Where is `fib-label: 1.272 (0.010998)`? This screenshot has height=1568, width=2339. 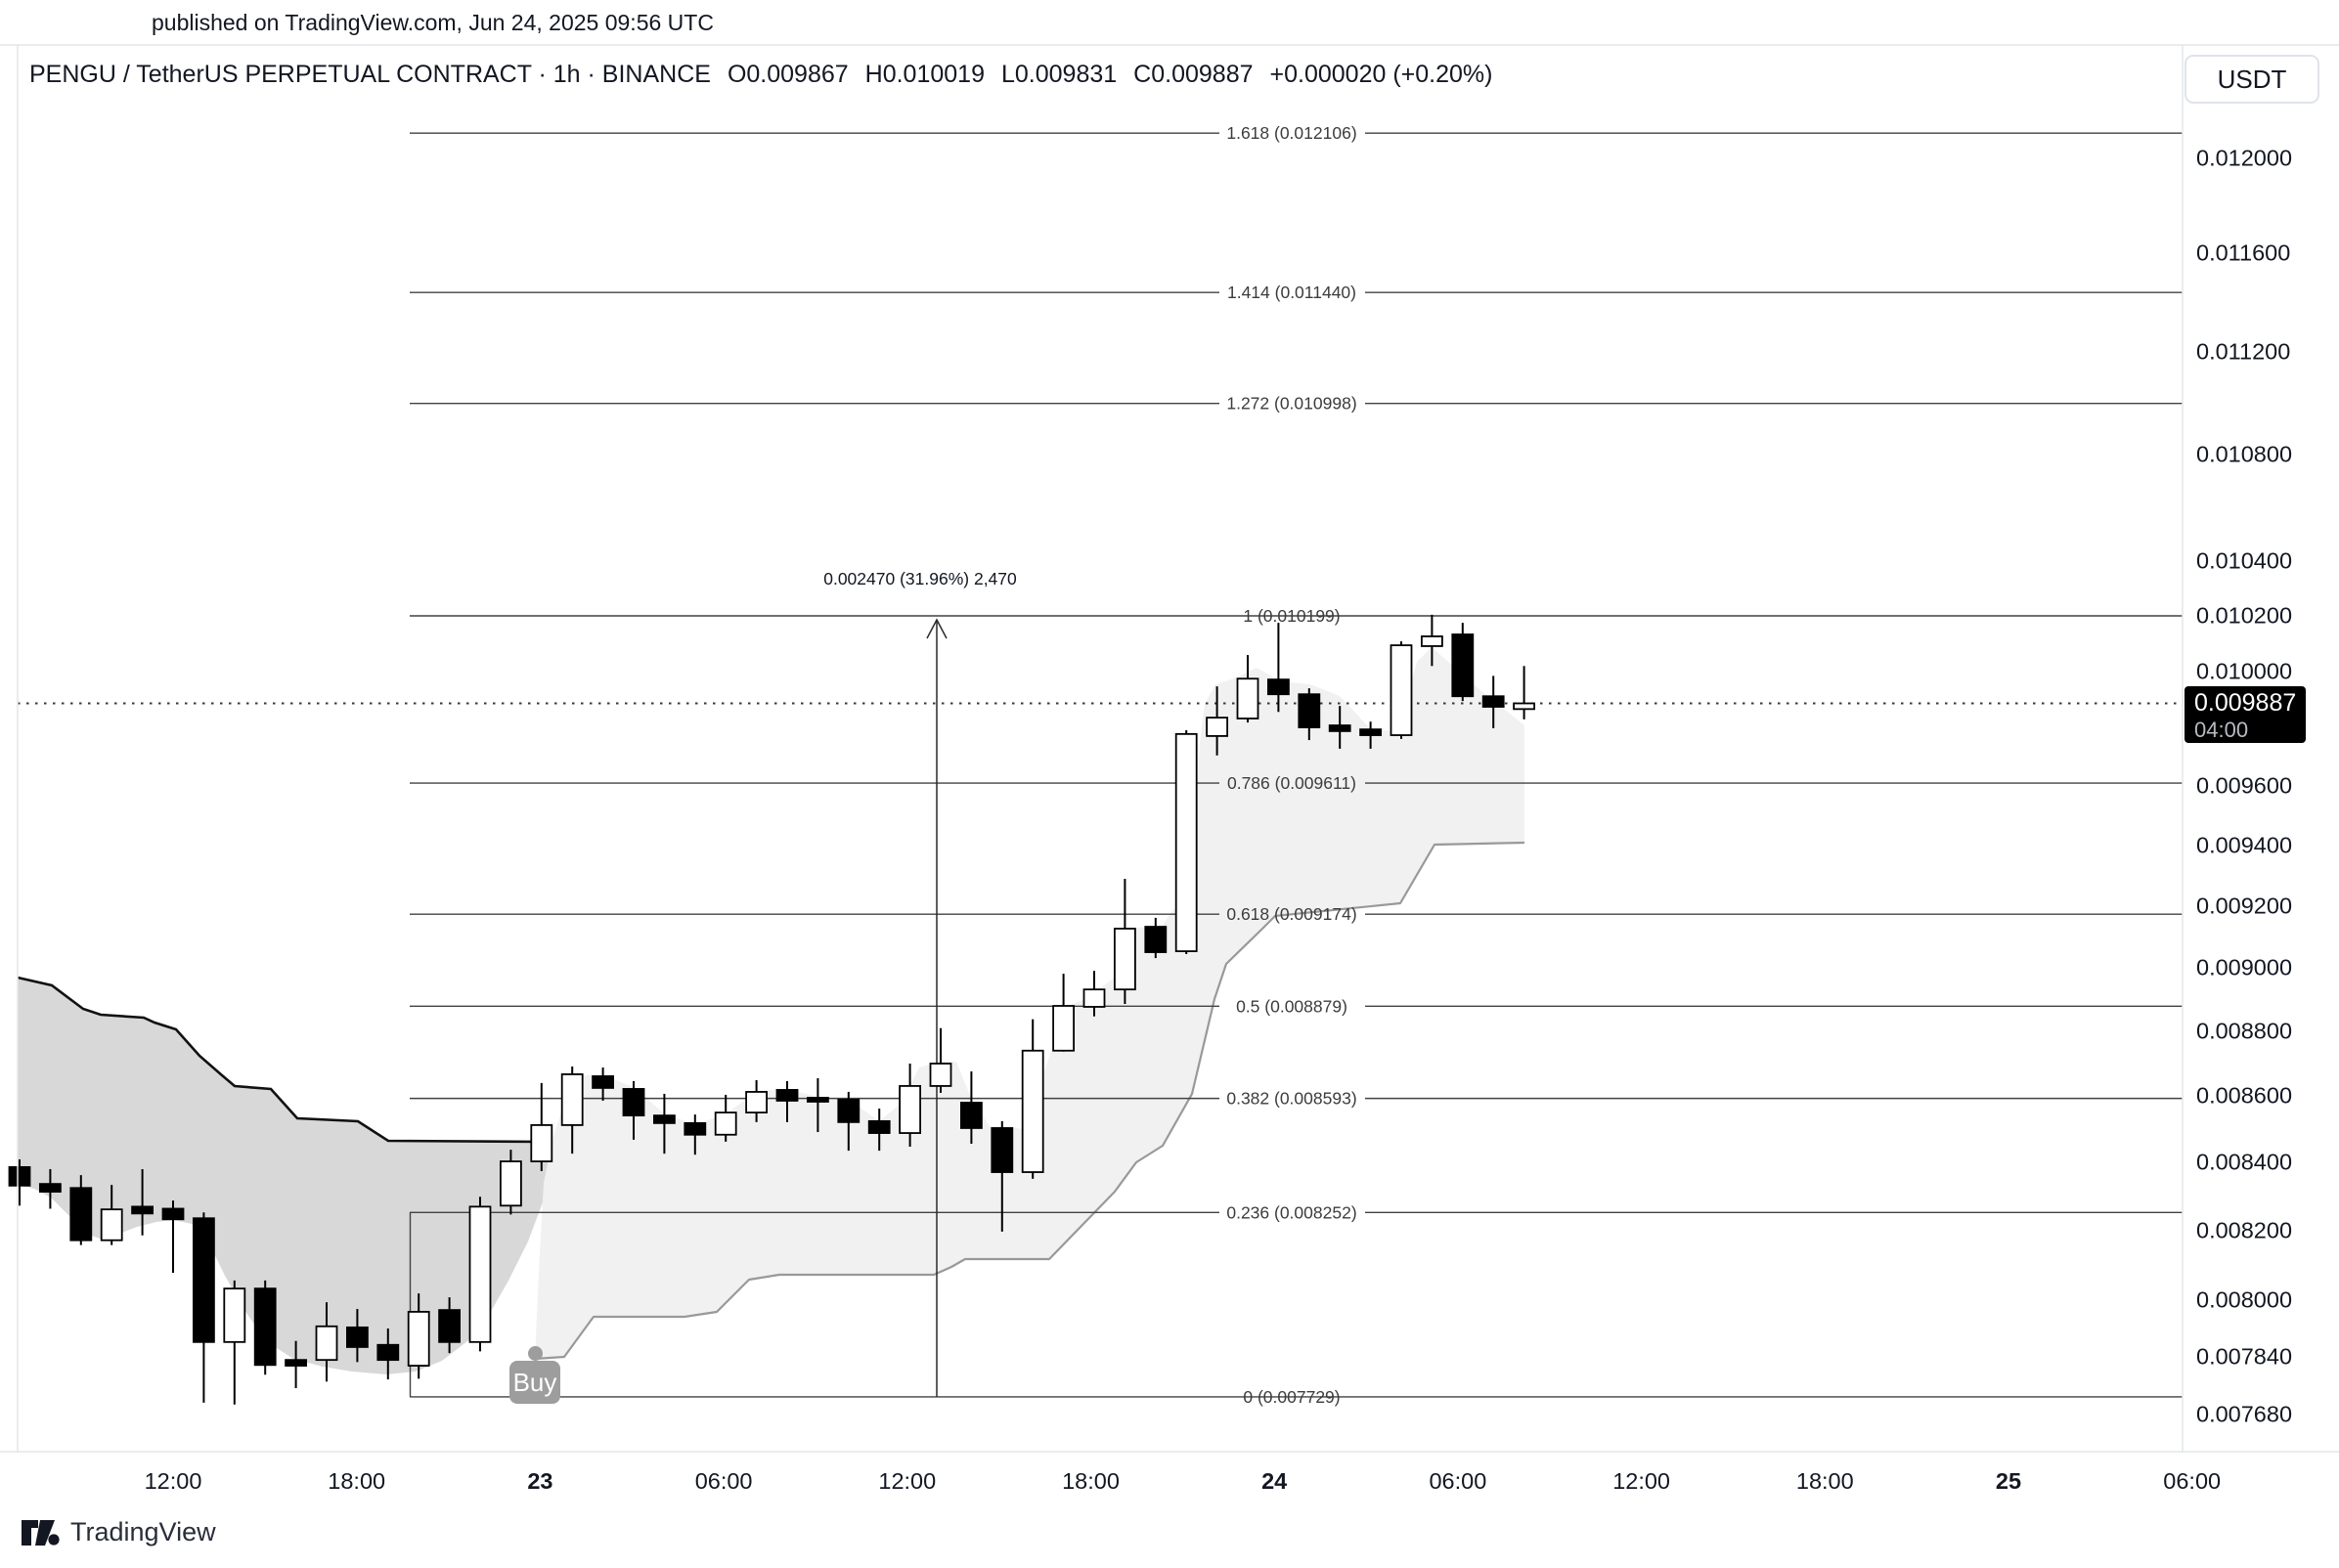 fib-label: 1.272 (0.010998) is located at coordinates (1291, 404).